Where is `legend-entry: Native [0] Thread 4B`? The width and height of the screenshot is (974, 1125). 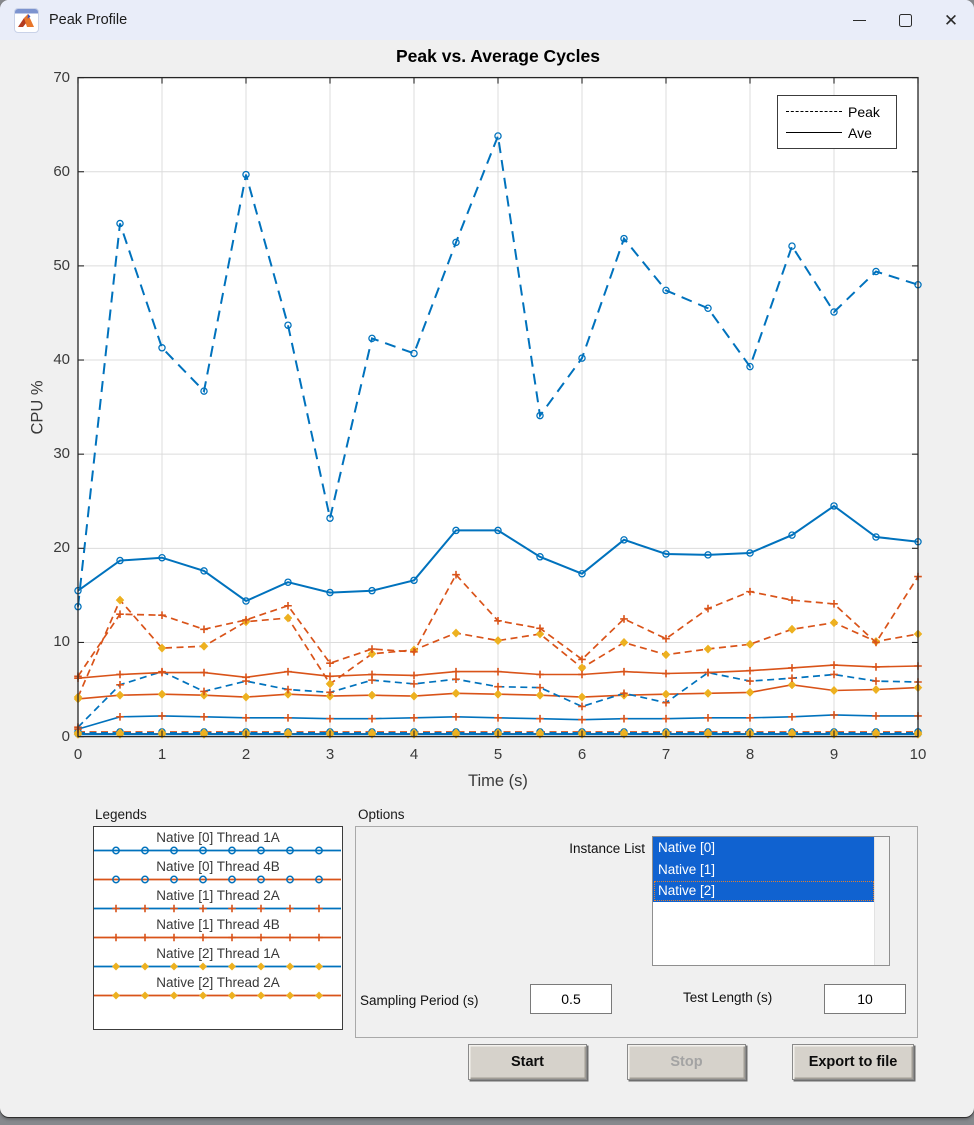 legend-entry: Native [0] Thread 4B is located at coordinates (218, 870).